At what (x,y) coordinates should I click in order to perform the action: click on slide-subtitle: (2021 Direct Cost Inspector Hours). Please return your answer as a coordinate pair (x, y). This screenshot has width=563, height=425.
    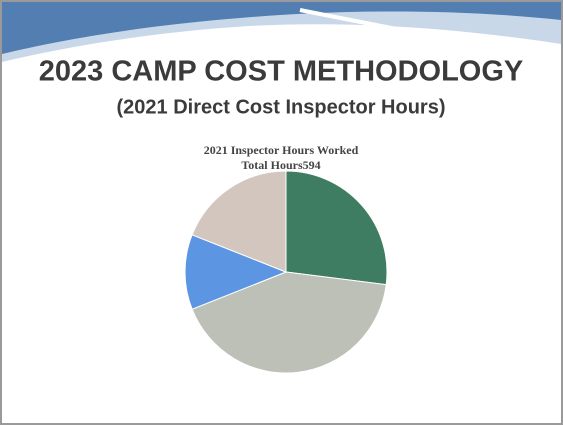
    Looking at the image, I should click on (281, 107).